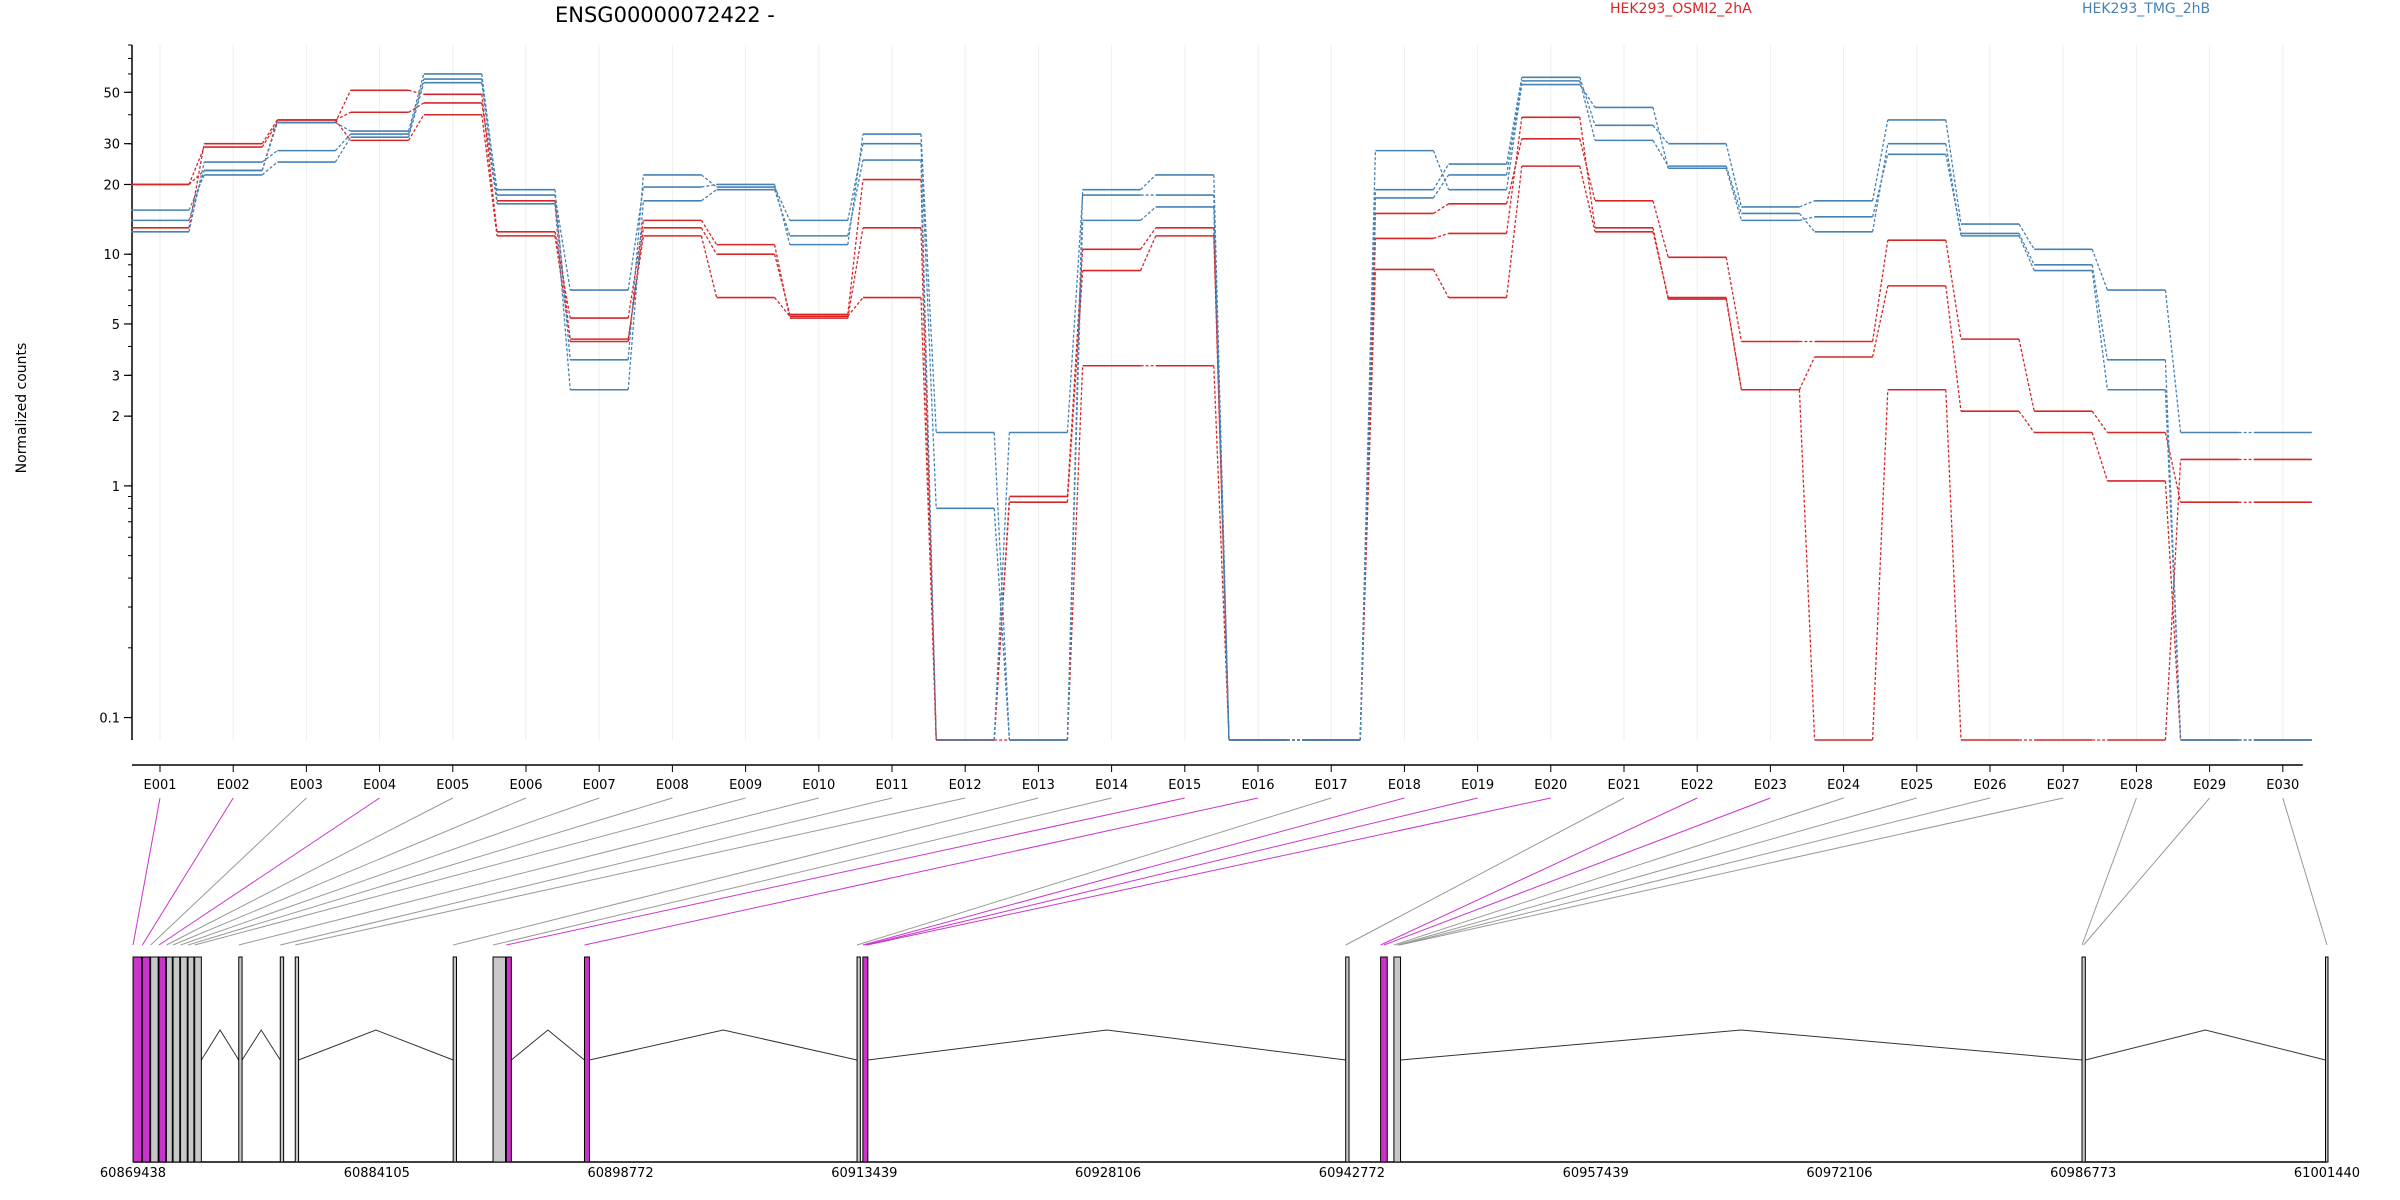  Describe the element at coordinates (2209, 785) in the screenshot. I see `x-tick-label: E029` at that location.